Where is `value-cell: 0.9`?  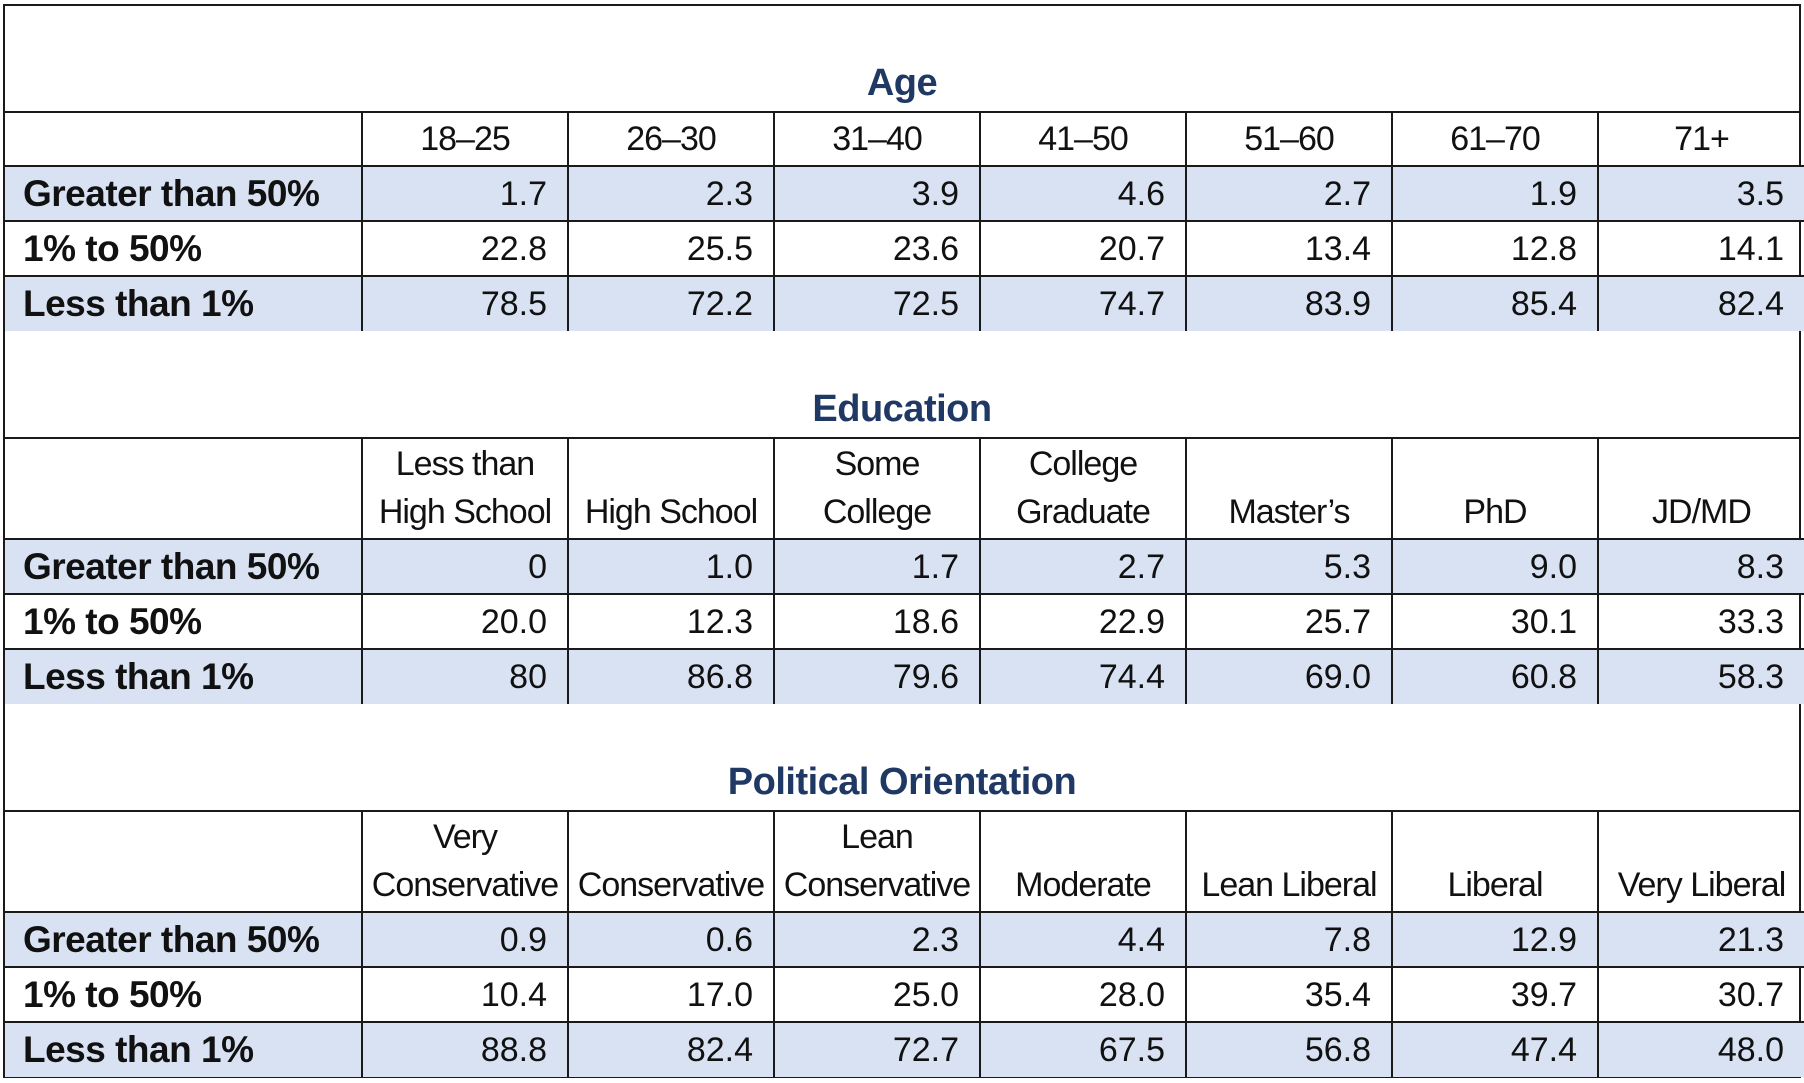 value-cell: 0.9 is located at coordinates (464, 940).